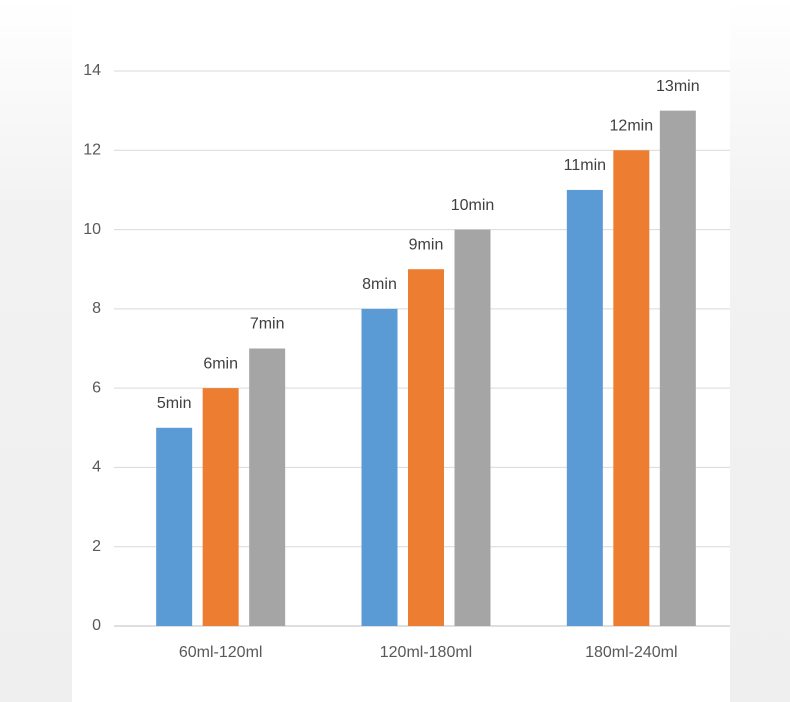 The height and width of the screenshot is (702, 790). Describe the element at coordinates (426, 652) in the screenshot. I see `x-tick-label: 120ml-180ml` at that location.